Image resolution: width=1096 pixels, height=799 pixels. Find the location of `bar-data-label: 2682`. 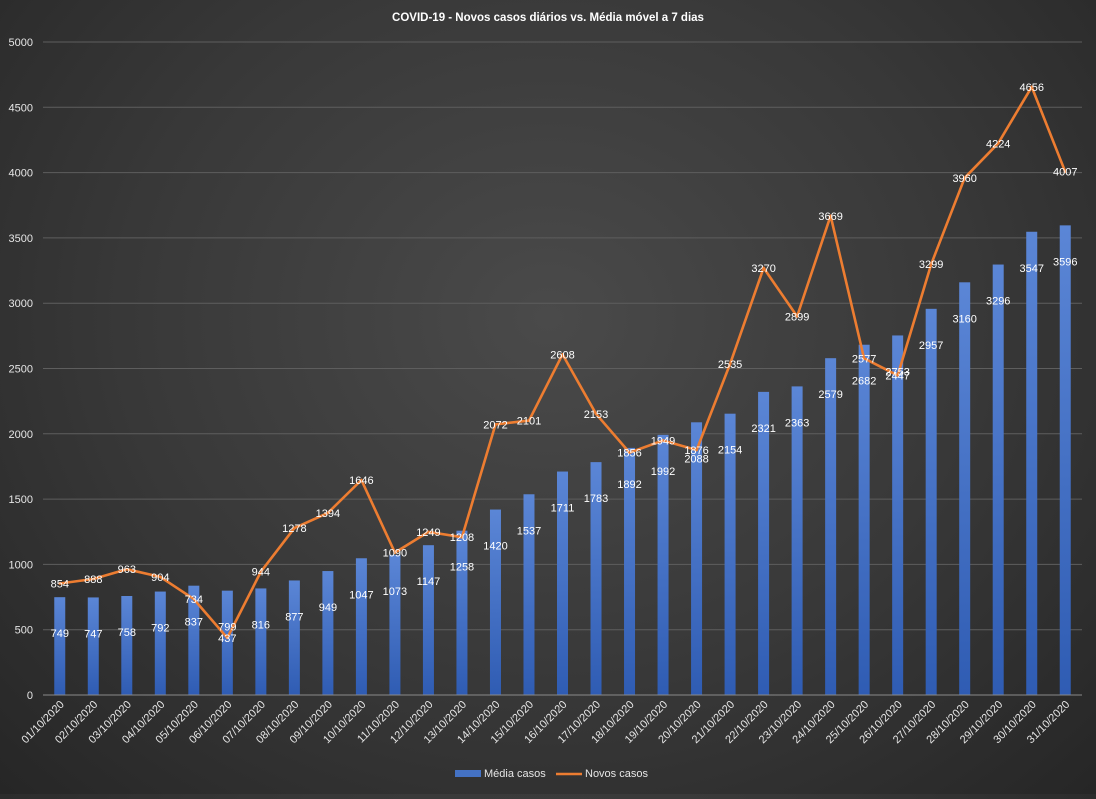

bar-data-label: 2682 is located at coordinates (864, 382).